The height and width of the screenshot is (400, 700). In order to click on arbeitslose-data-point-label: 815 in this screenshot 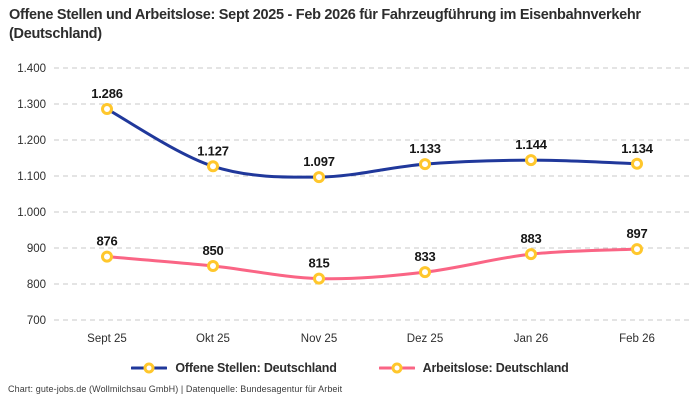, I will do `click(318, 263)`.